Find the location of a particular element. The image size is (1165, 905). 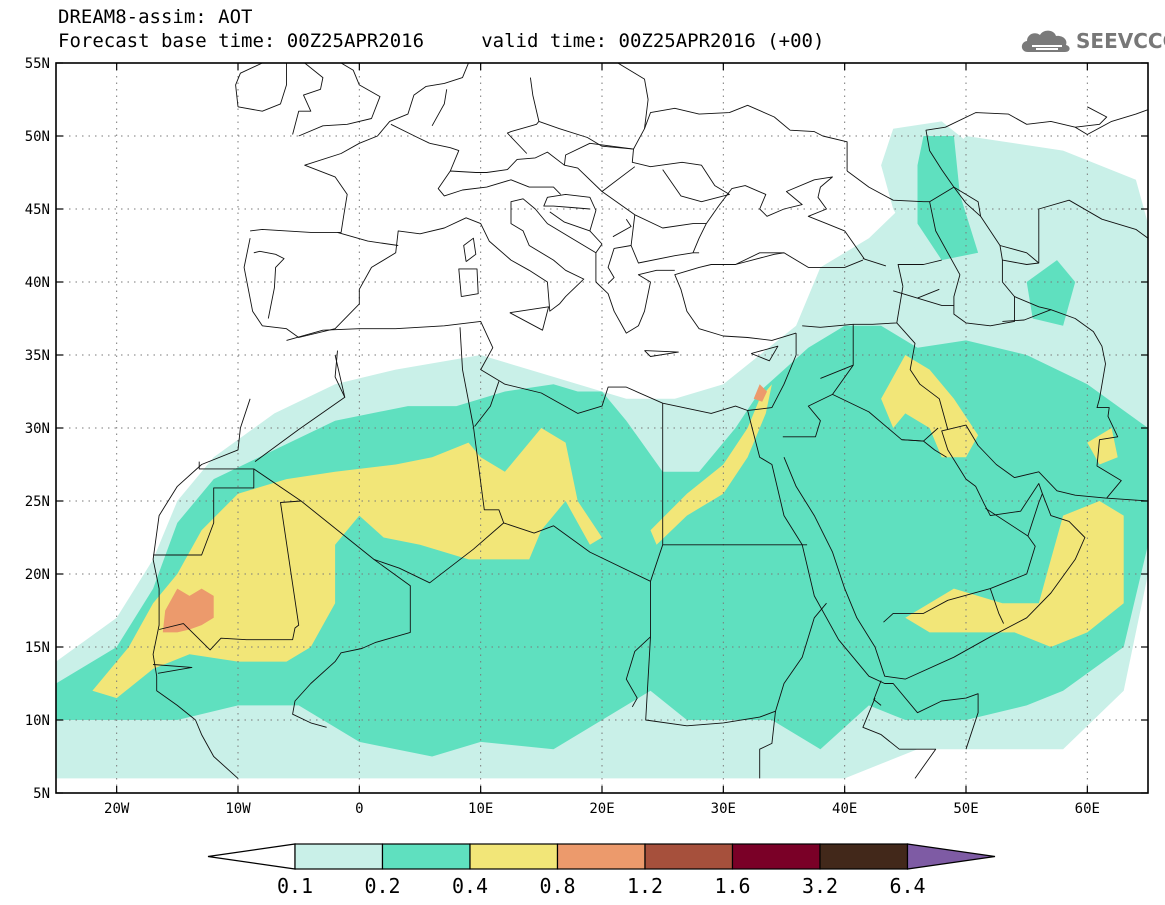

y-tick-label: 40N is located at coordinates (37, 283).